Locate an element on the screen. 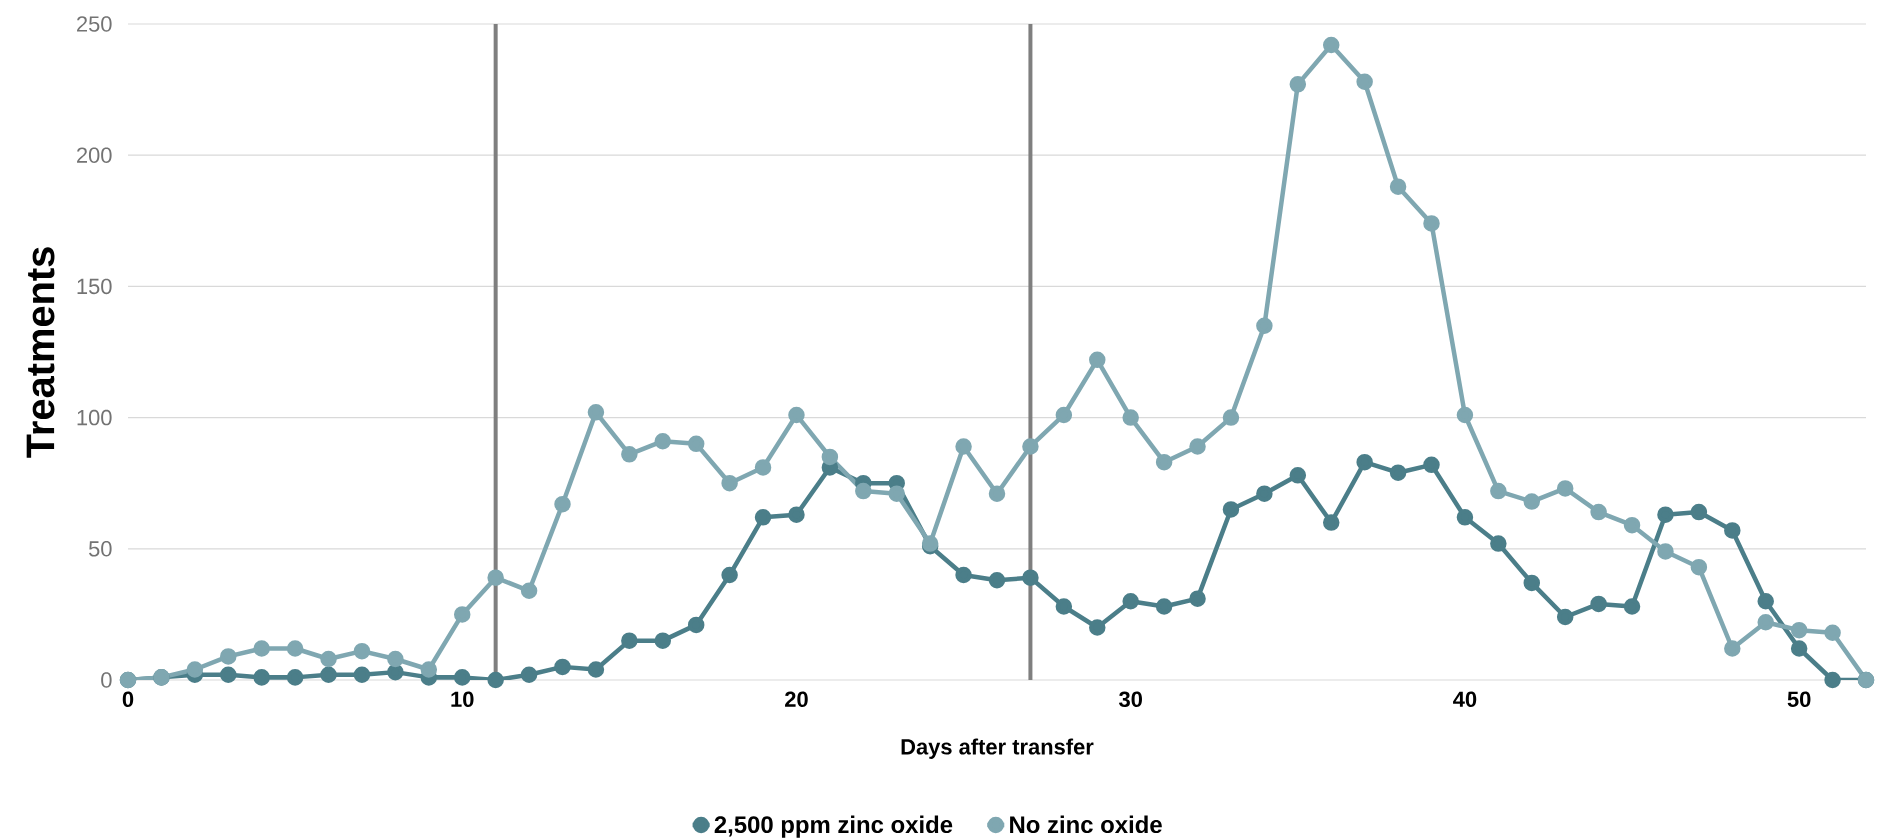 The height and width of the screenshot is (838, 1877). x-tick-label: 0 is located at coordinates (128, 699).